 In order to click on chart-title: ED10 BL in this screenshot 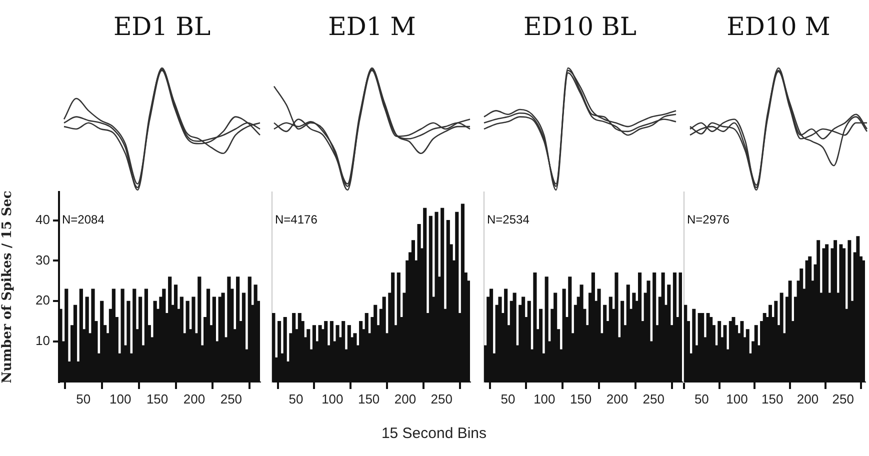, I will do `click(580, 26)`.